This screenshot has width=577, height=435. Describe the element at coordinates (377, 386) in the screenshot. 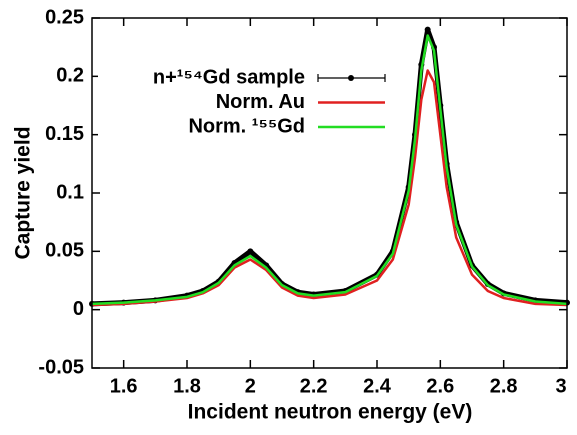

I see `x-tick-label: 2.4` at that location.